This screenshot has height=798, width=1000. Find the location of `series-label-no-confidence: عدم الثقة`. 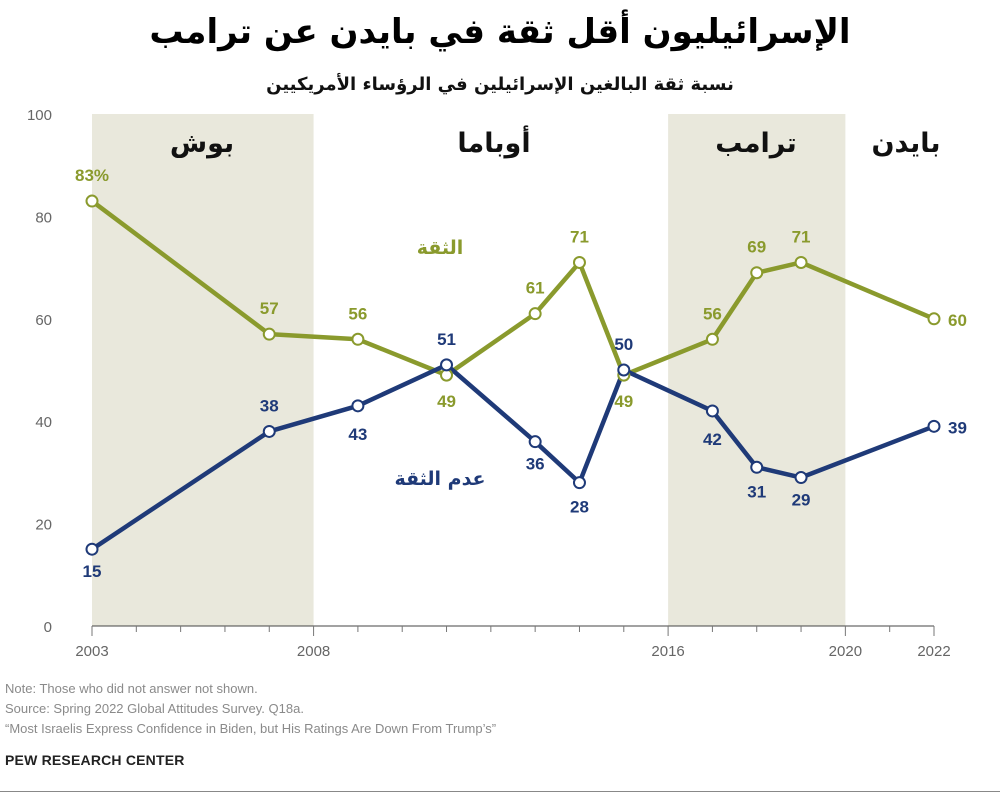

series-label-no-confidence: عدم الثقة is located at coordinates (439, 479).